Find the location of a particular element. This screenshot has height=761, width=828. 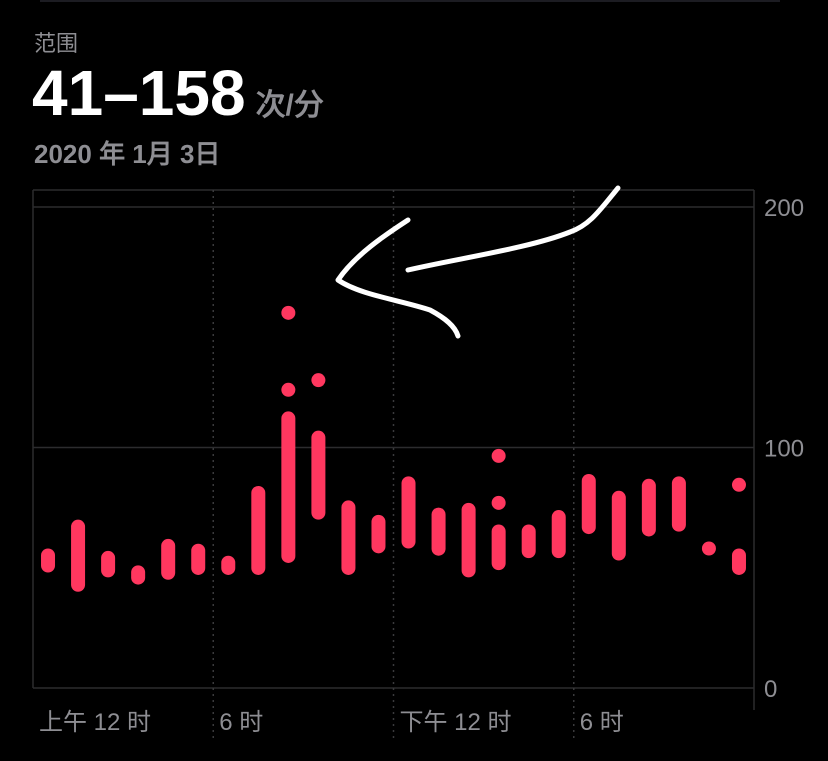

arrow-head is located at coordinates (398, 278).